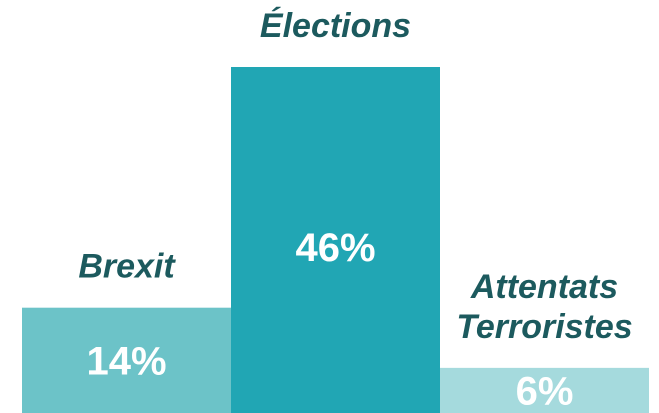 This screenshot has height=413, width=659. I want to click on value-label-attentats-terroristes: 6%, so click(545, 391).